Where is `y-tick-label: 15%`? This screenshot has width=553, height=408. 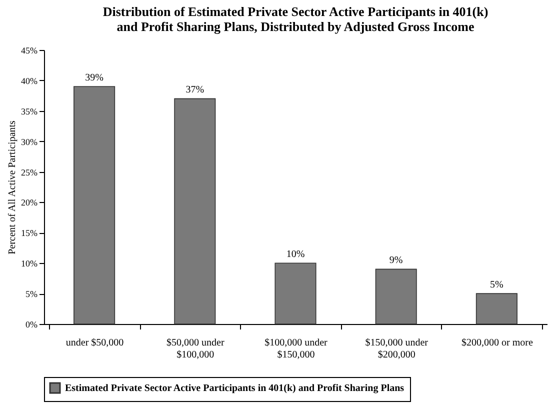 y-tick-label: 15% is located at coordinates (29, 233).